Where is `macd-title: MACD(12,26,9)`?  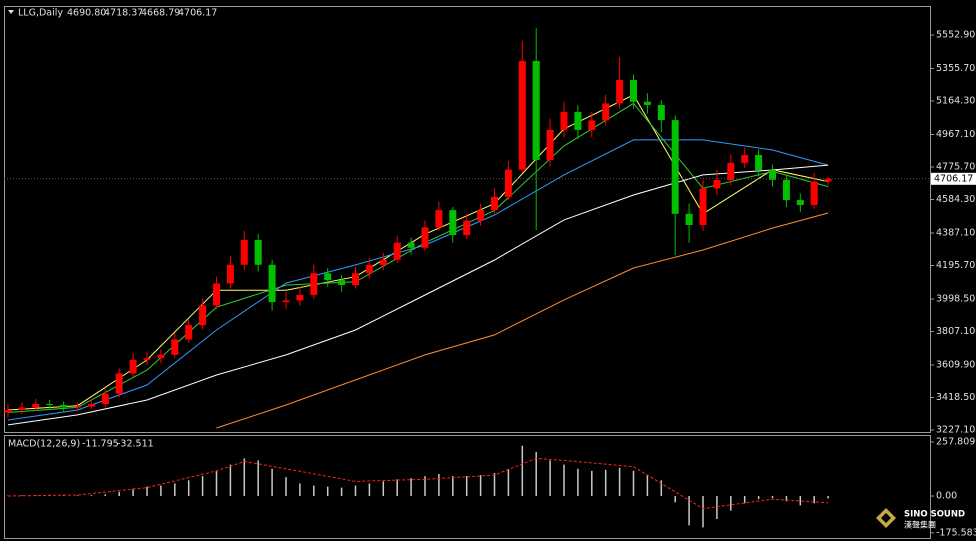
macd-title: MACD(12,26,9) is located at coordinates (44, 444).